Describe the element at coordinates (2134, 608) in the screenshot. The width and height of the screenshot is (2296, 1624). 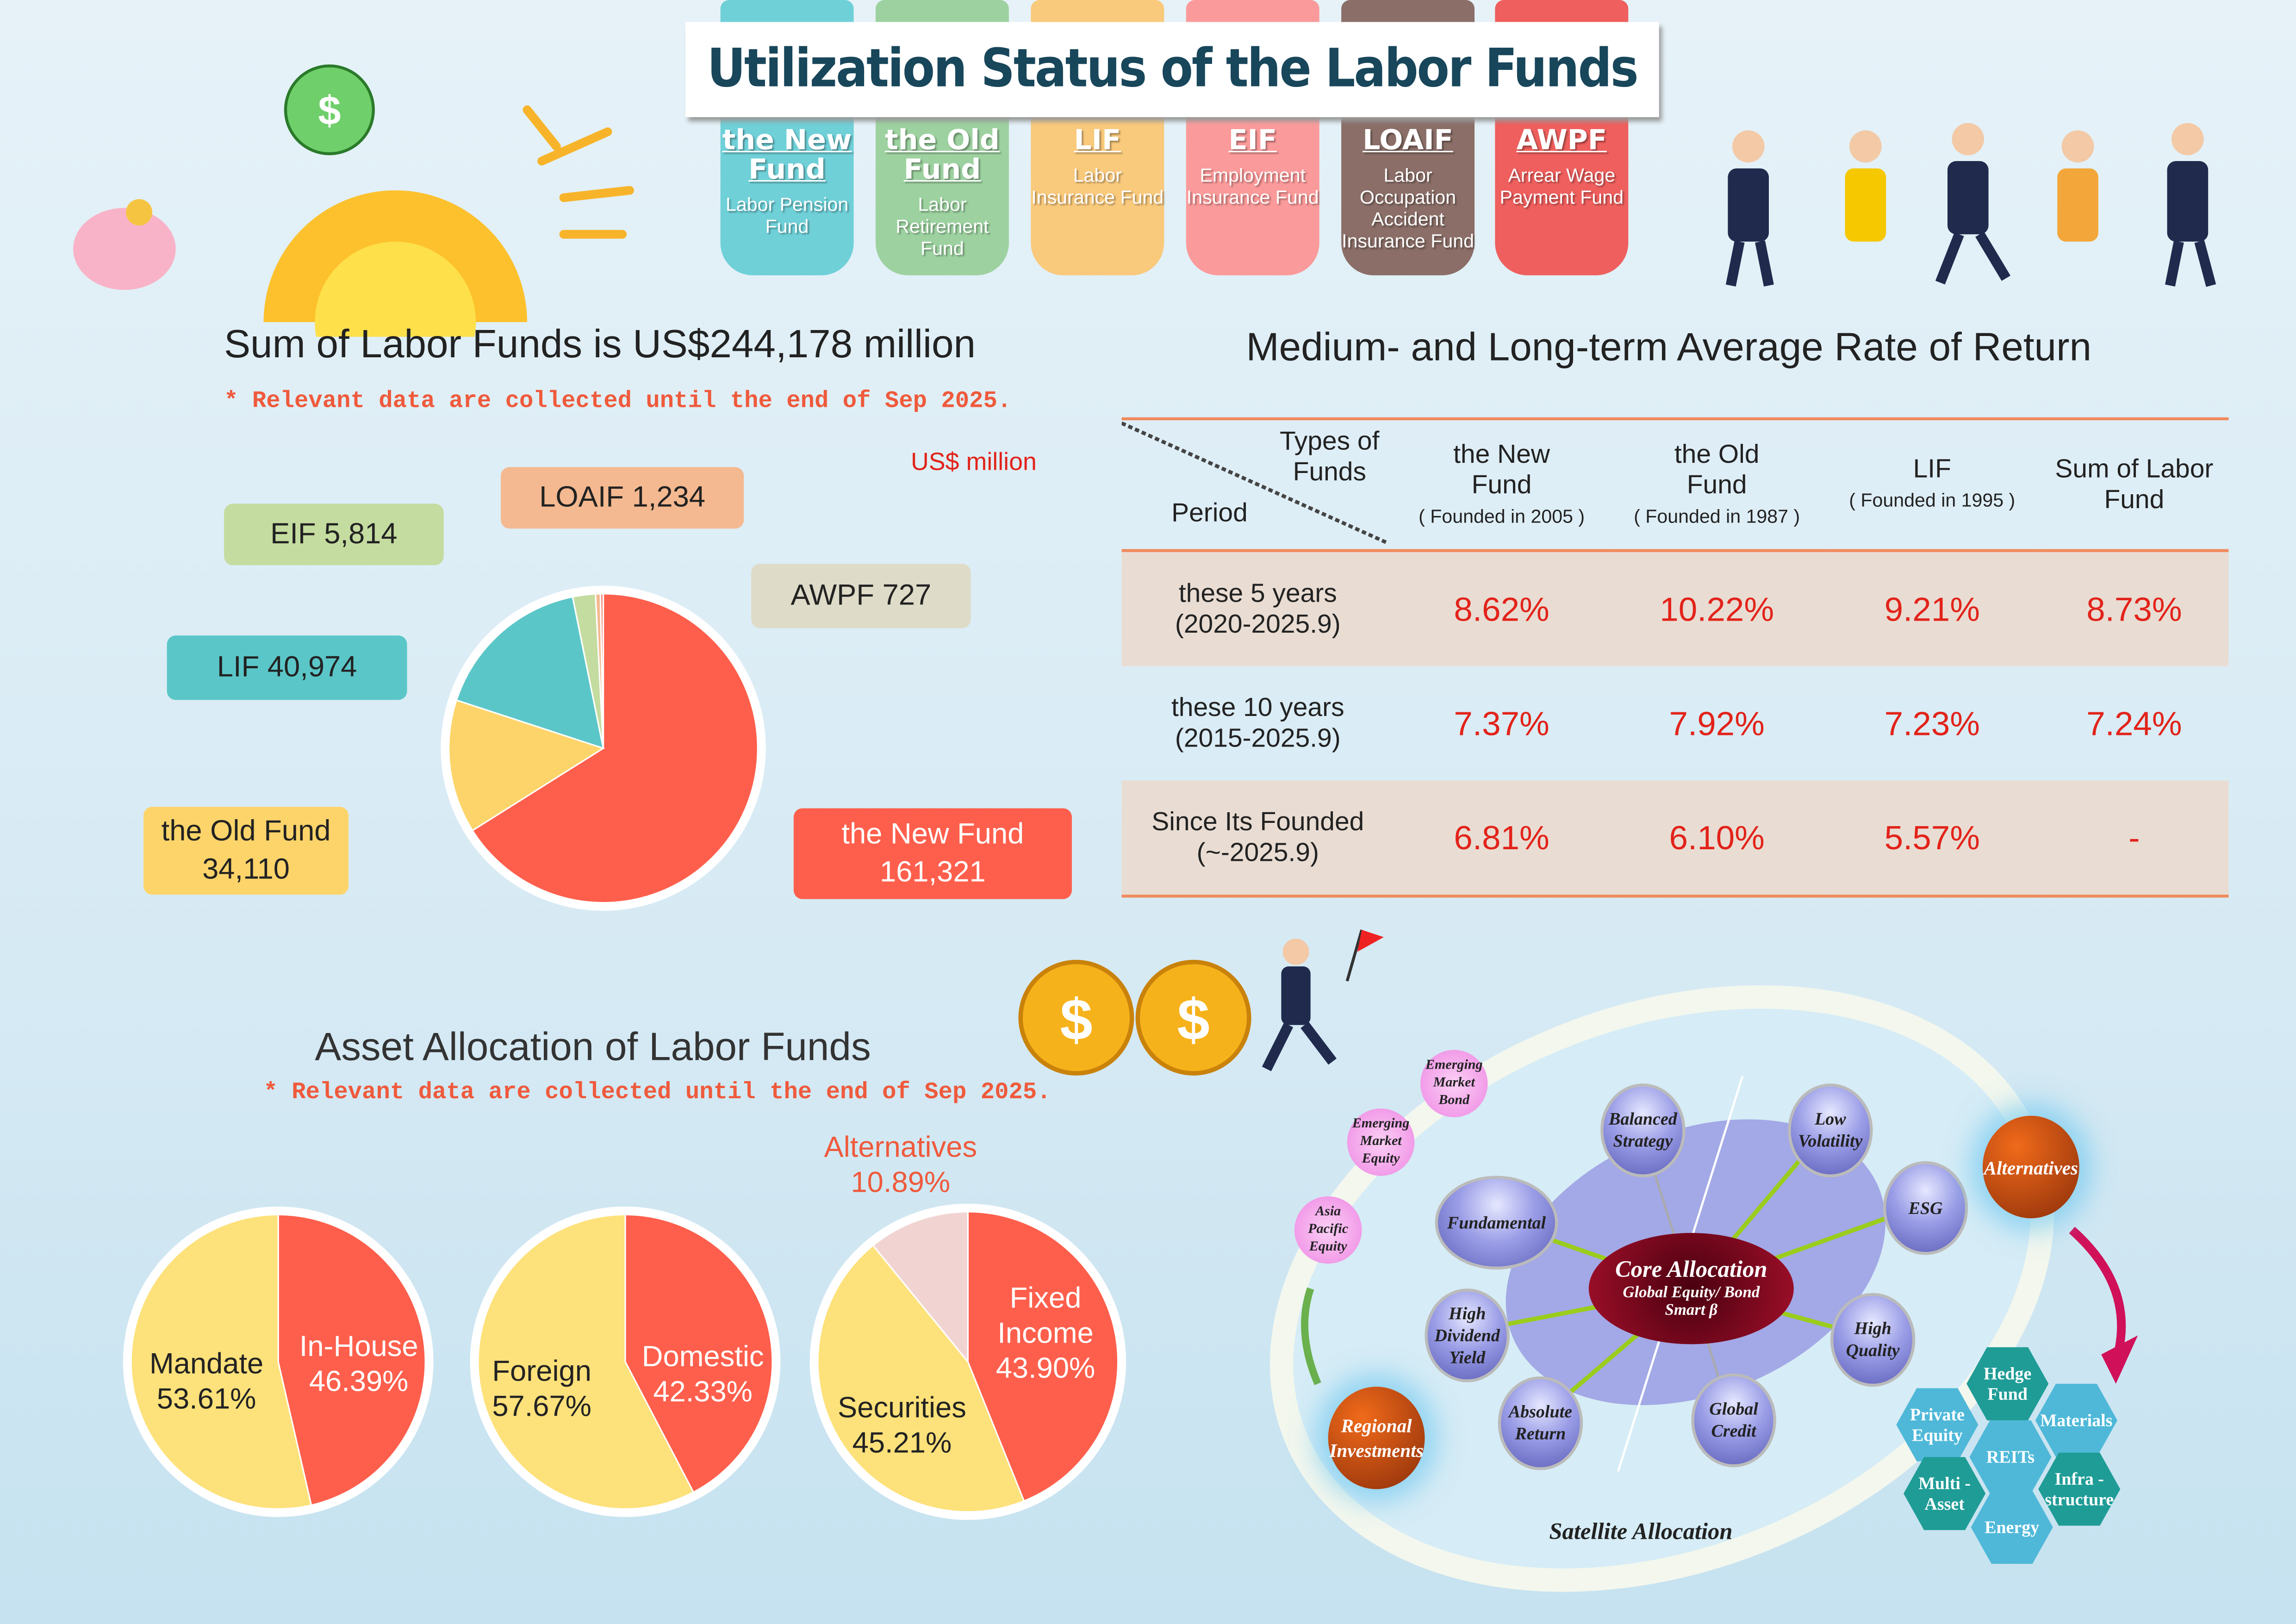
I see `value-cell: 8.73%` at that location.